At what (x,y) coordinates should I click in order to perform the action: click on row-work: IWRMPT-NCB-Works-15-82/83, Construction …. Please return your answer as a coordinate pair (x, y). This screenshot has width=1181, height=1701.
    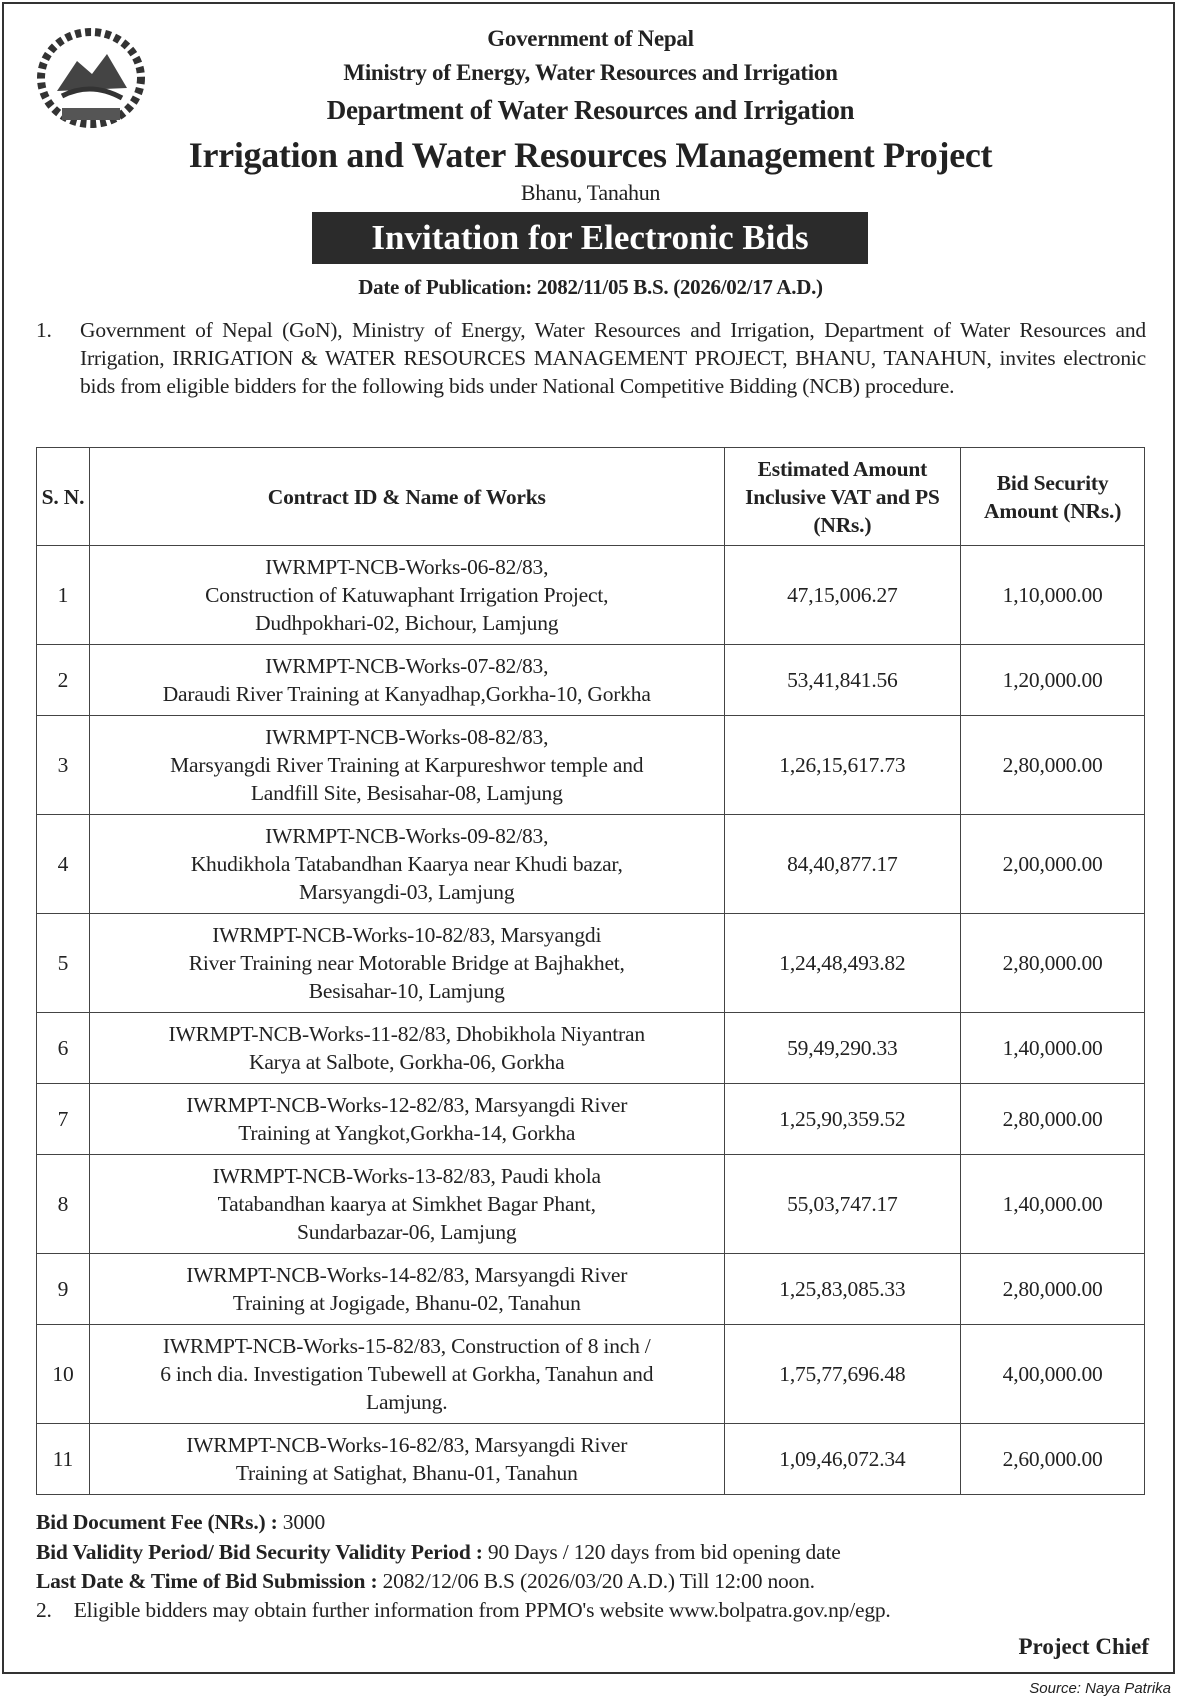
    Looking at the image, I should click on (406, 1374).